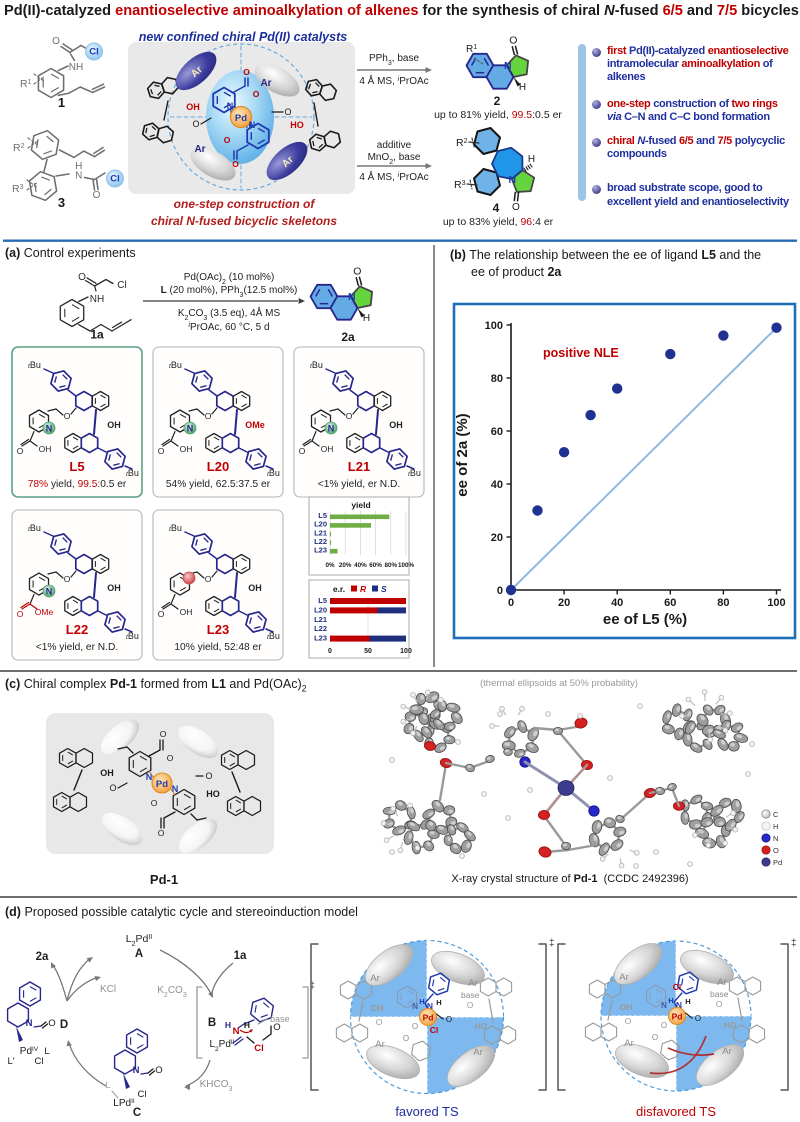 The height and width of the screenshot is (1122, 800). I want to click on svg-text: 100%, so click(406, 565).